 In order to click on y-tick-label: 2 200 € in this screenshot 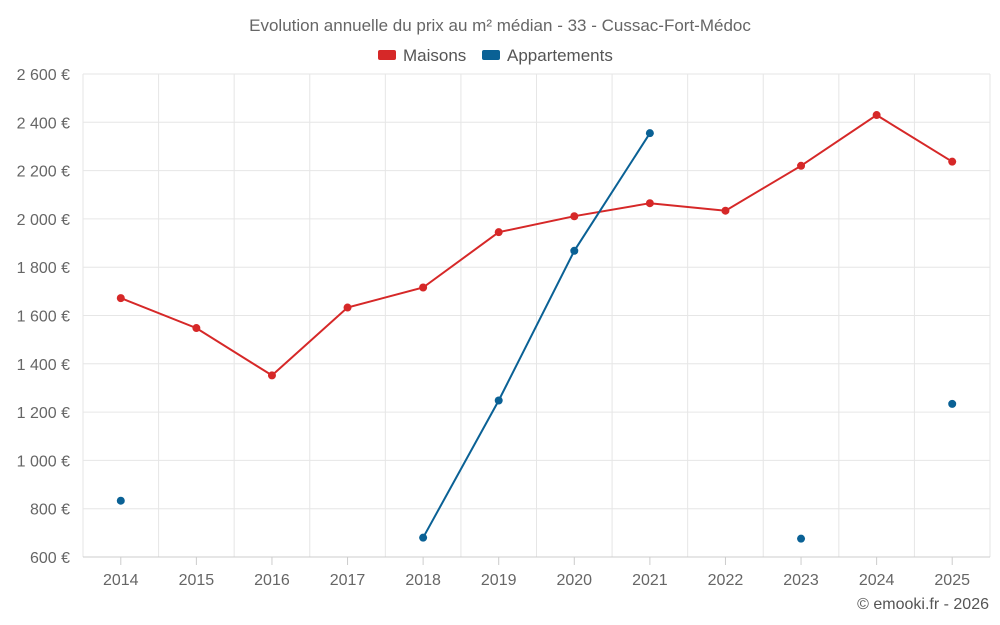, I will do `click(43, 172)`.